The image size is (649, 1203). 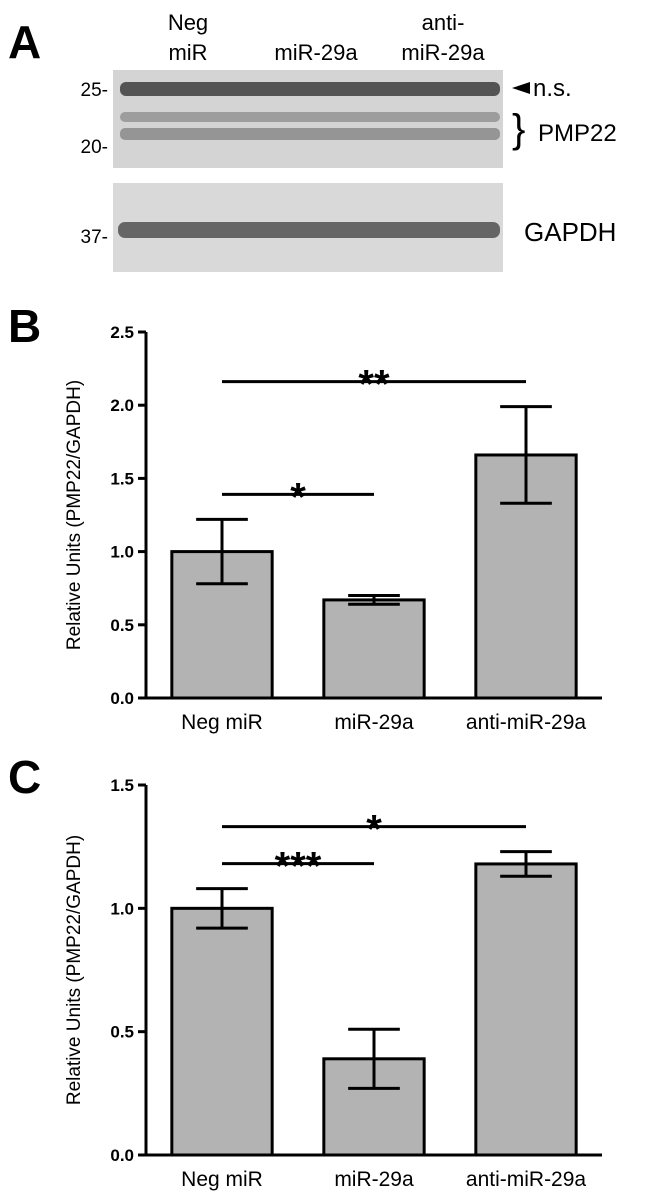 I want to click on lane-label: anti-, so click(x=443, y=22).